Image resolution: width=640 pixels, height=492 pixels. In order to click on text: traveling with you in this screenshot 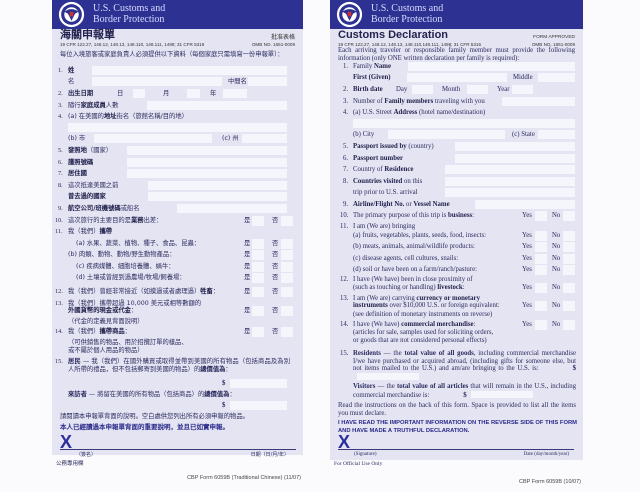, I will do `click(459, 101)`.